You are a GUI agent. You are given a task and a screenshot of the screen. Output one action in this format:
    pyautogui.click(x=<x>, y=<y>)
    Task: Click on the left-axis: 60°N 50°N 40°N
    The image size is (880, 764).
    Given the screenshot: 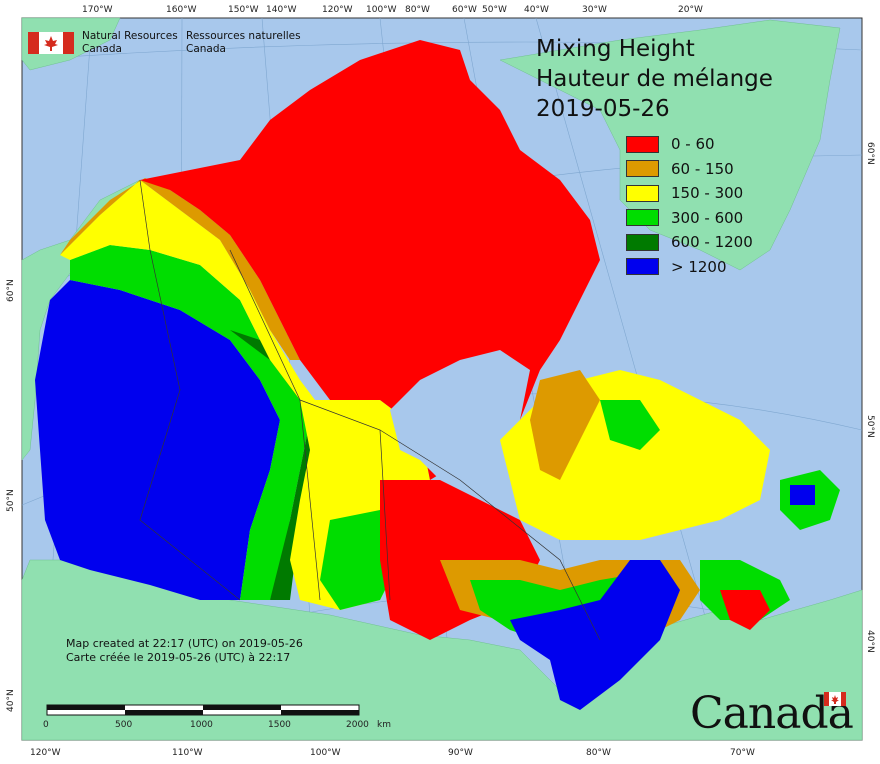 What is the action you would take?
    pyautogui.click(x=11, y=495)
    